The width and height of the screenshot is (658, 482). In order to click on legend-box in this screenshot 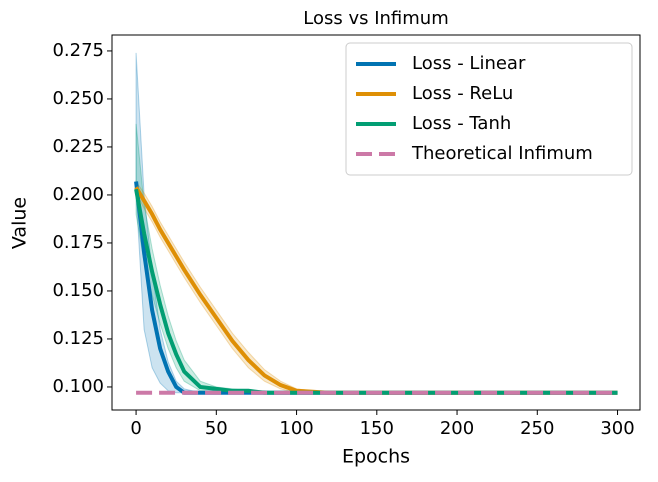, I will do `click(489, 109)`.